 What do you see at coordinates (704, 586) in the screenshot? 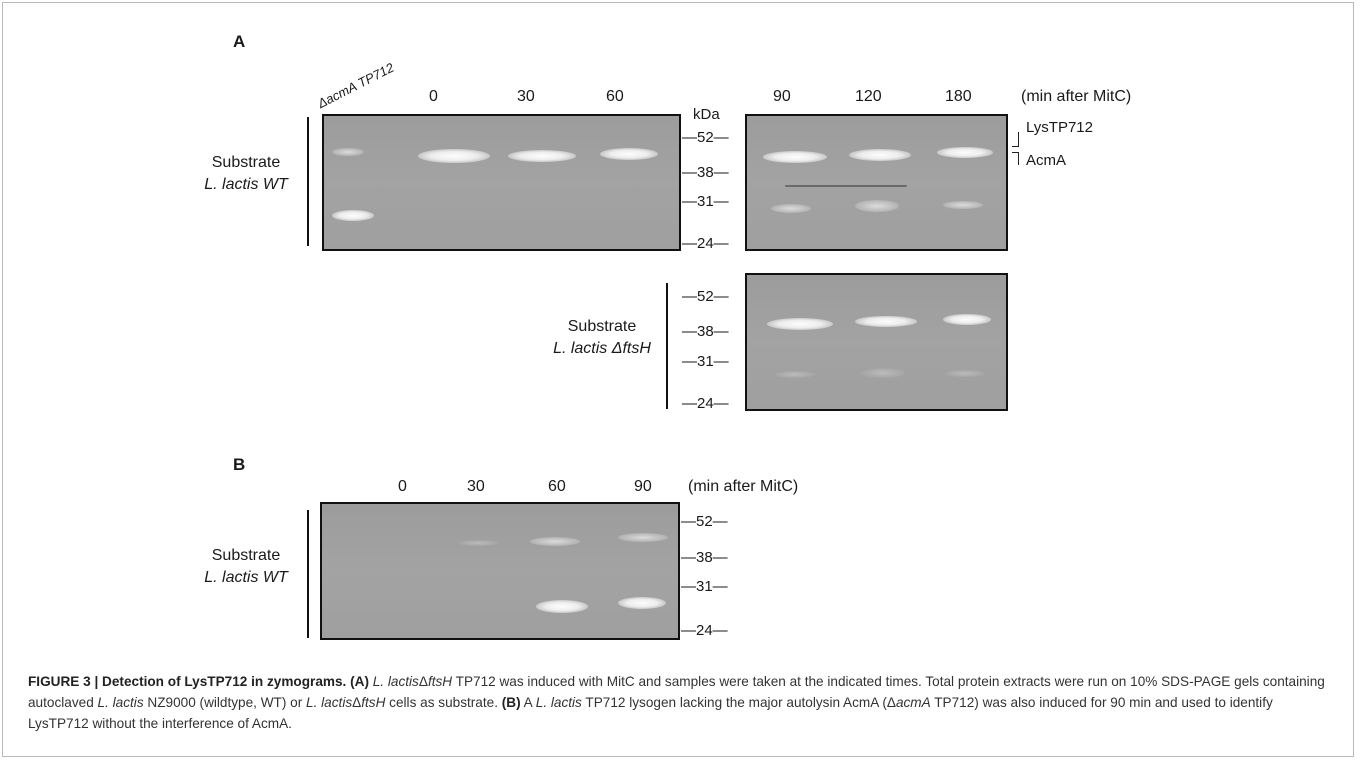
I see `marker-b-31: —31—` at bounding box center [704, 586].